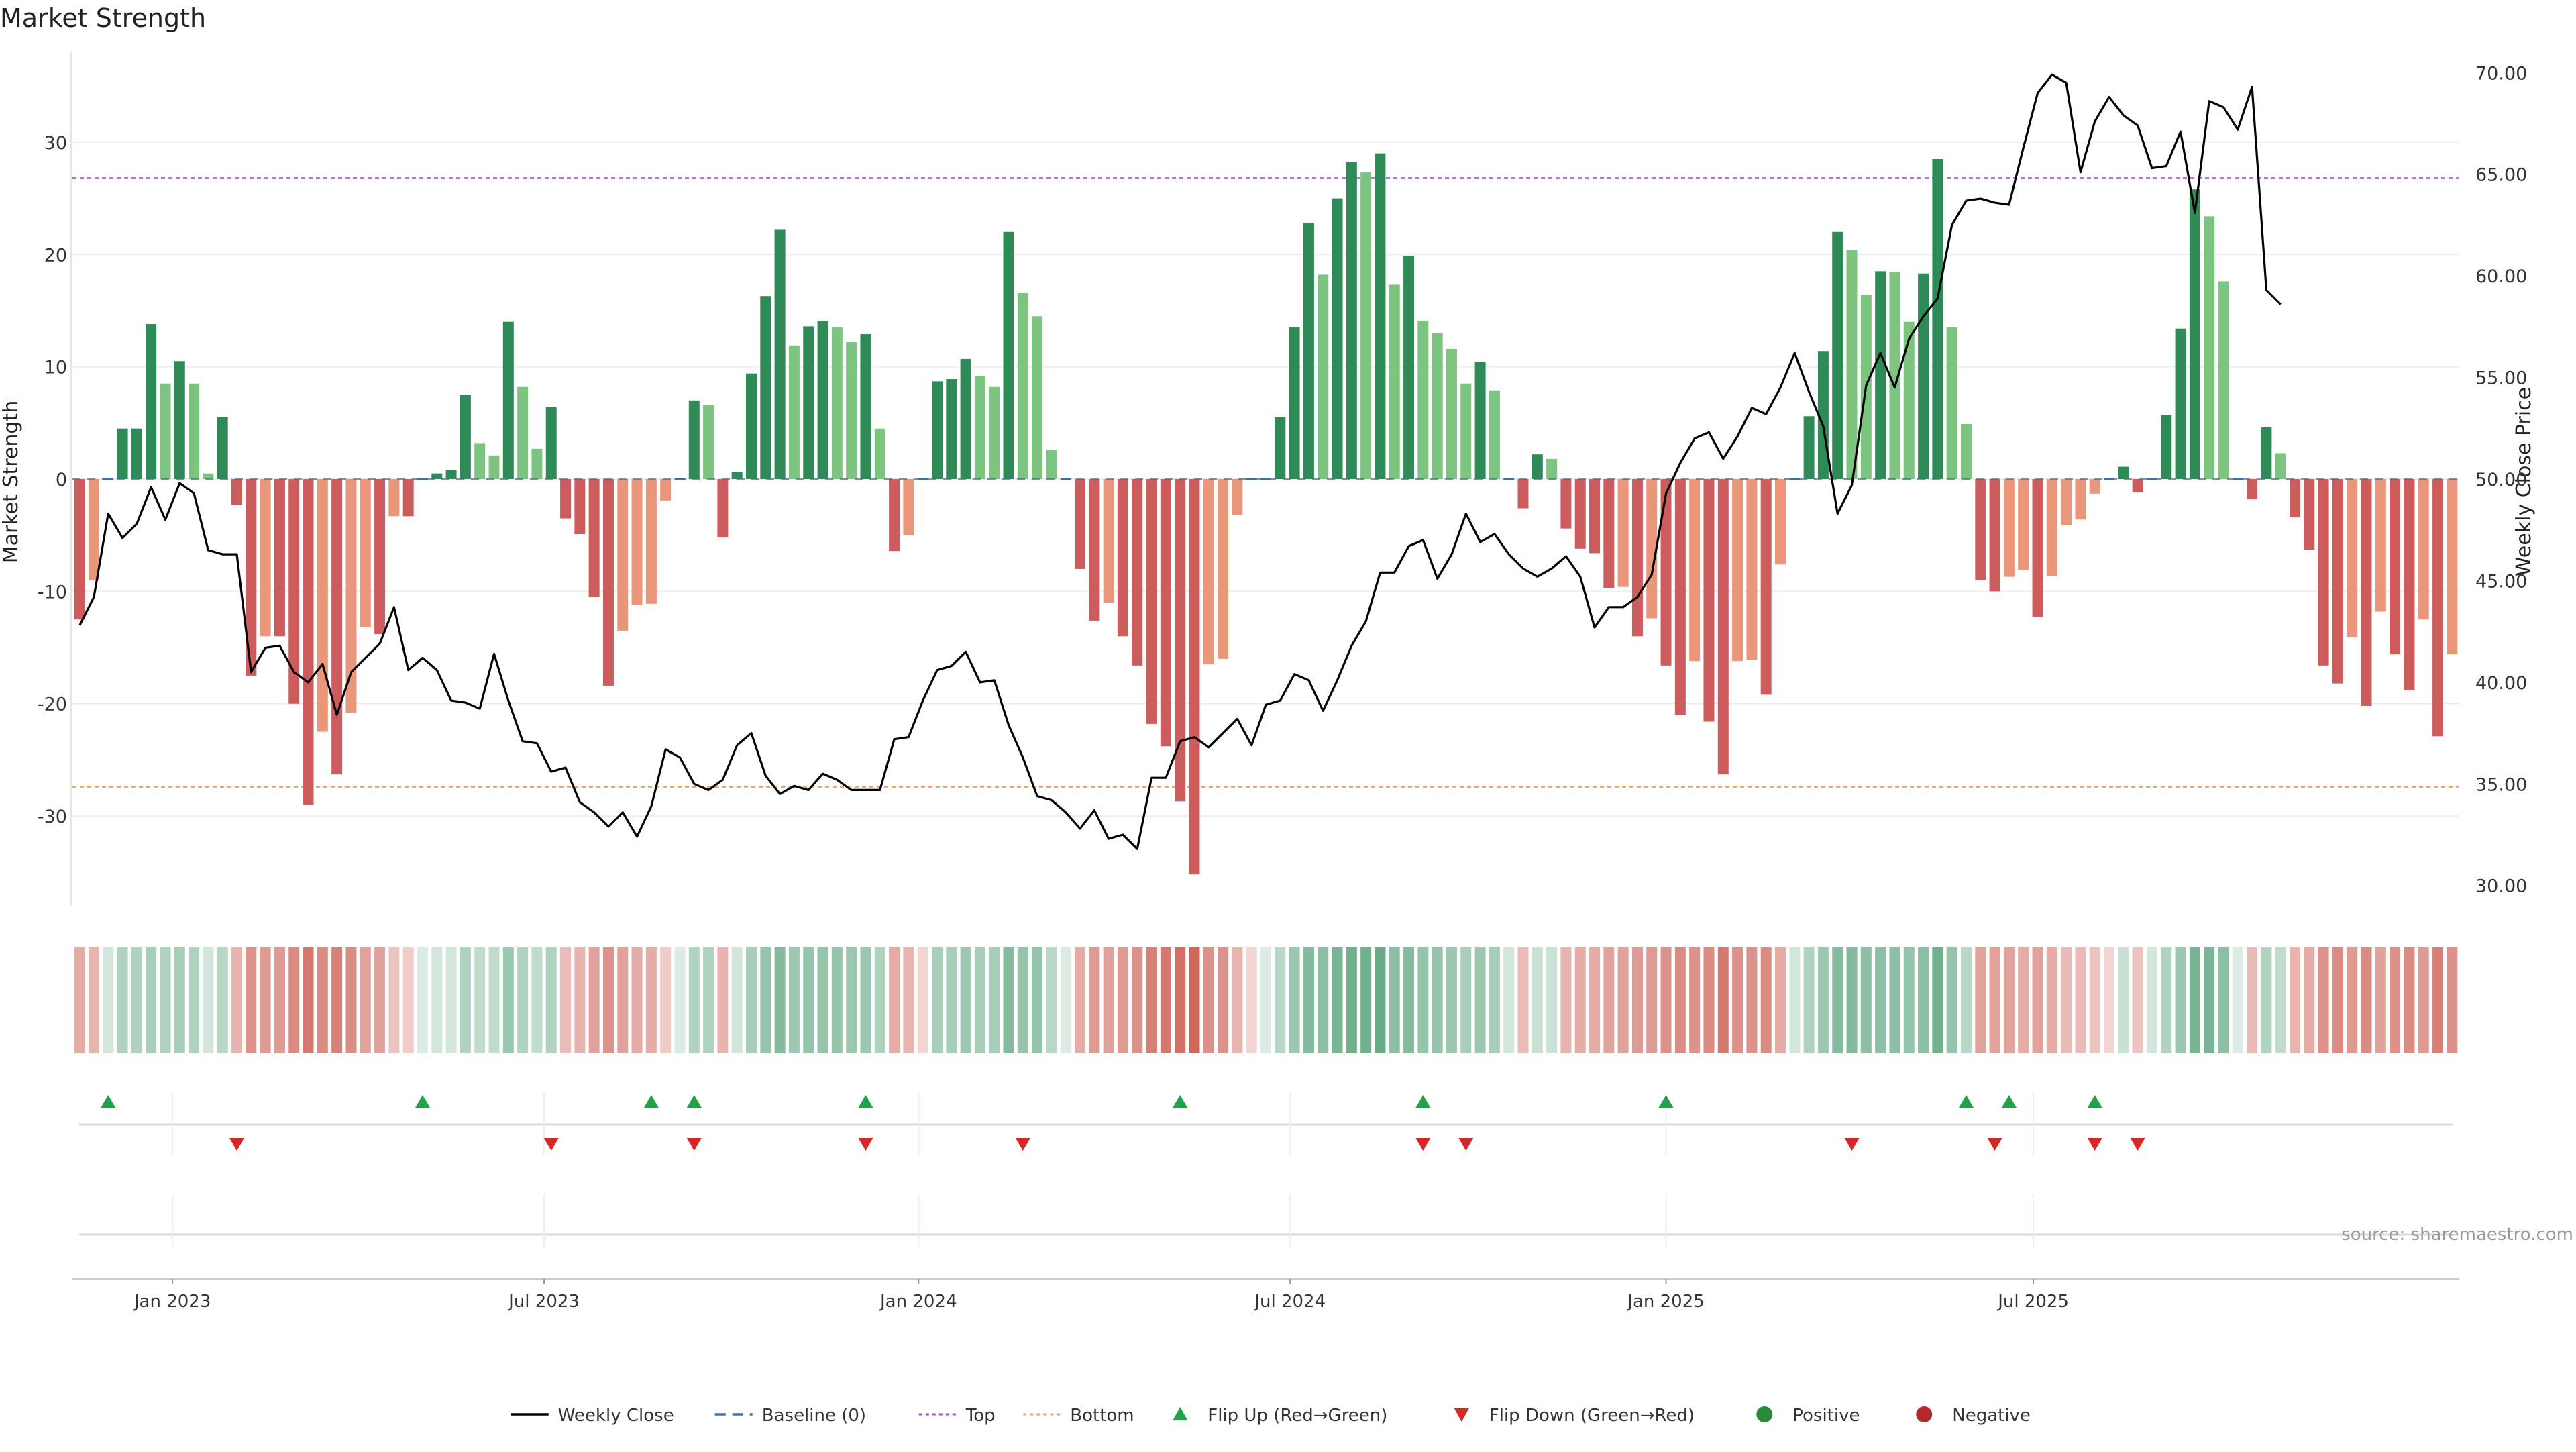  What do you see at coordinates (1297, 1416) in the screenshot?
I see `legend-label: Flip Up (Red→Green)` at bounding box center [1297, 1416].